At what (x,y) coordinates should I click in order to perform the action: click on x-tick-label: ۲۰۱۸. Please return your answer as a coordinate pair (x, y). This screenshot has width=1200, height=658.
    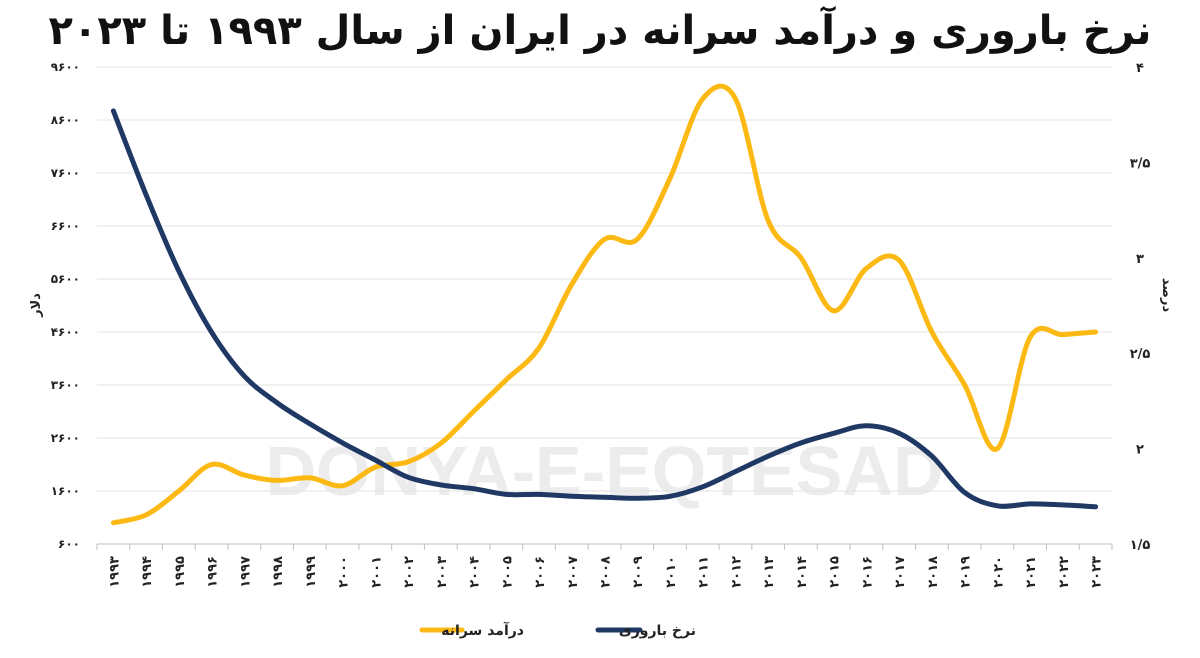
    Looking at the image, I should click on (933, 572).